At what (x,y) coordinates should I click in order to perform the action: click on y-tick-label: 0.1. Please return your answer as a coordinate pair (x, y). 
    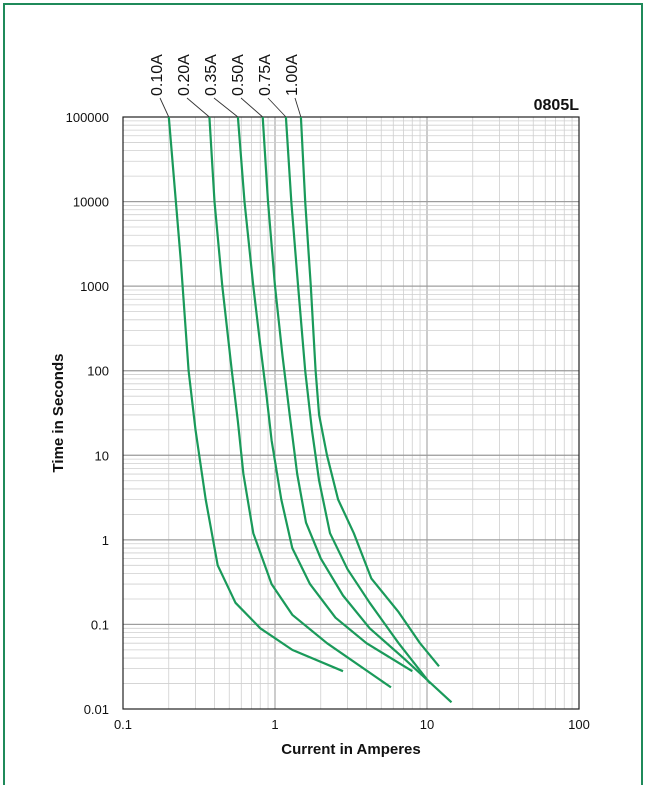
    Looking at the image, I should click on (100, 624).